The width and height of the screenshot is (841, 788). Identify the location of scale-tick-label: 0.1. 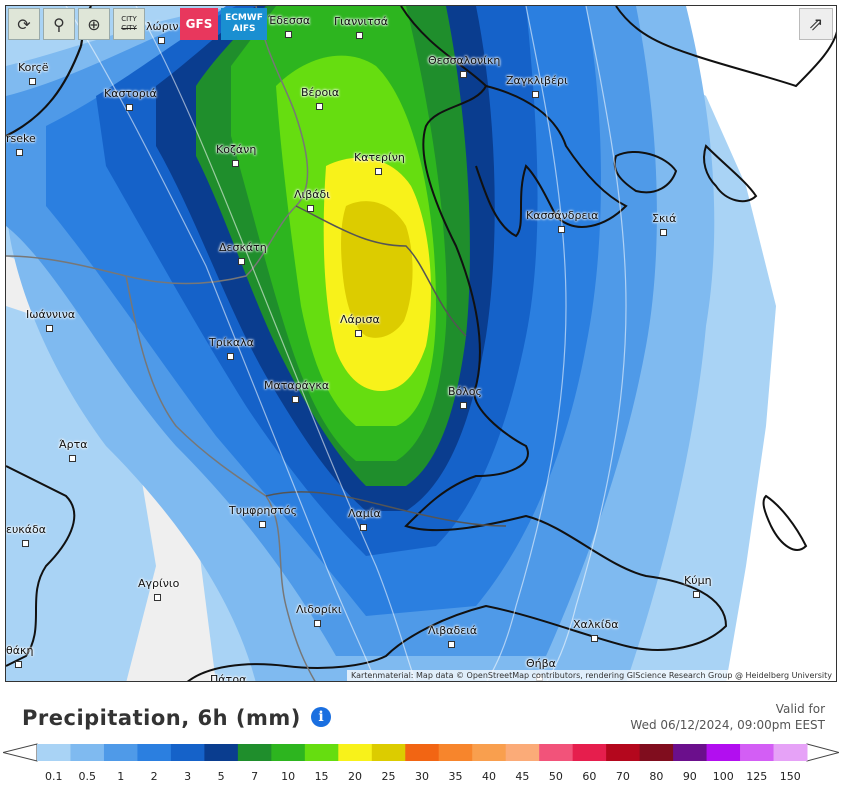
(53, 776).